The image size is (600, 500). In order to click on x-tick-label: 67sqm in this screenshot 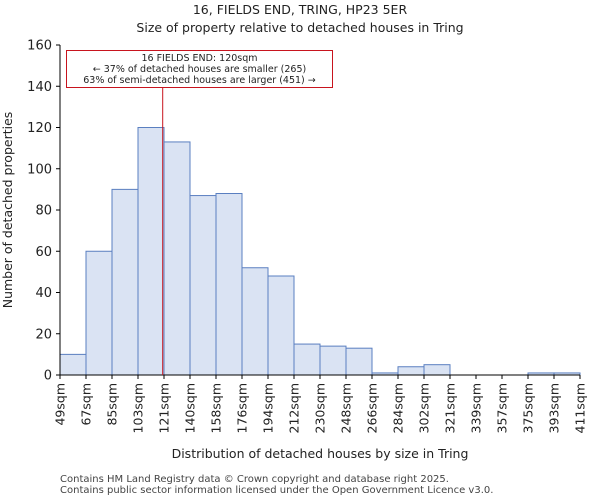, I will do `click(86, 404)`.